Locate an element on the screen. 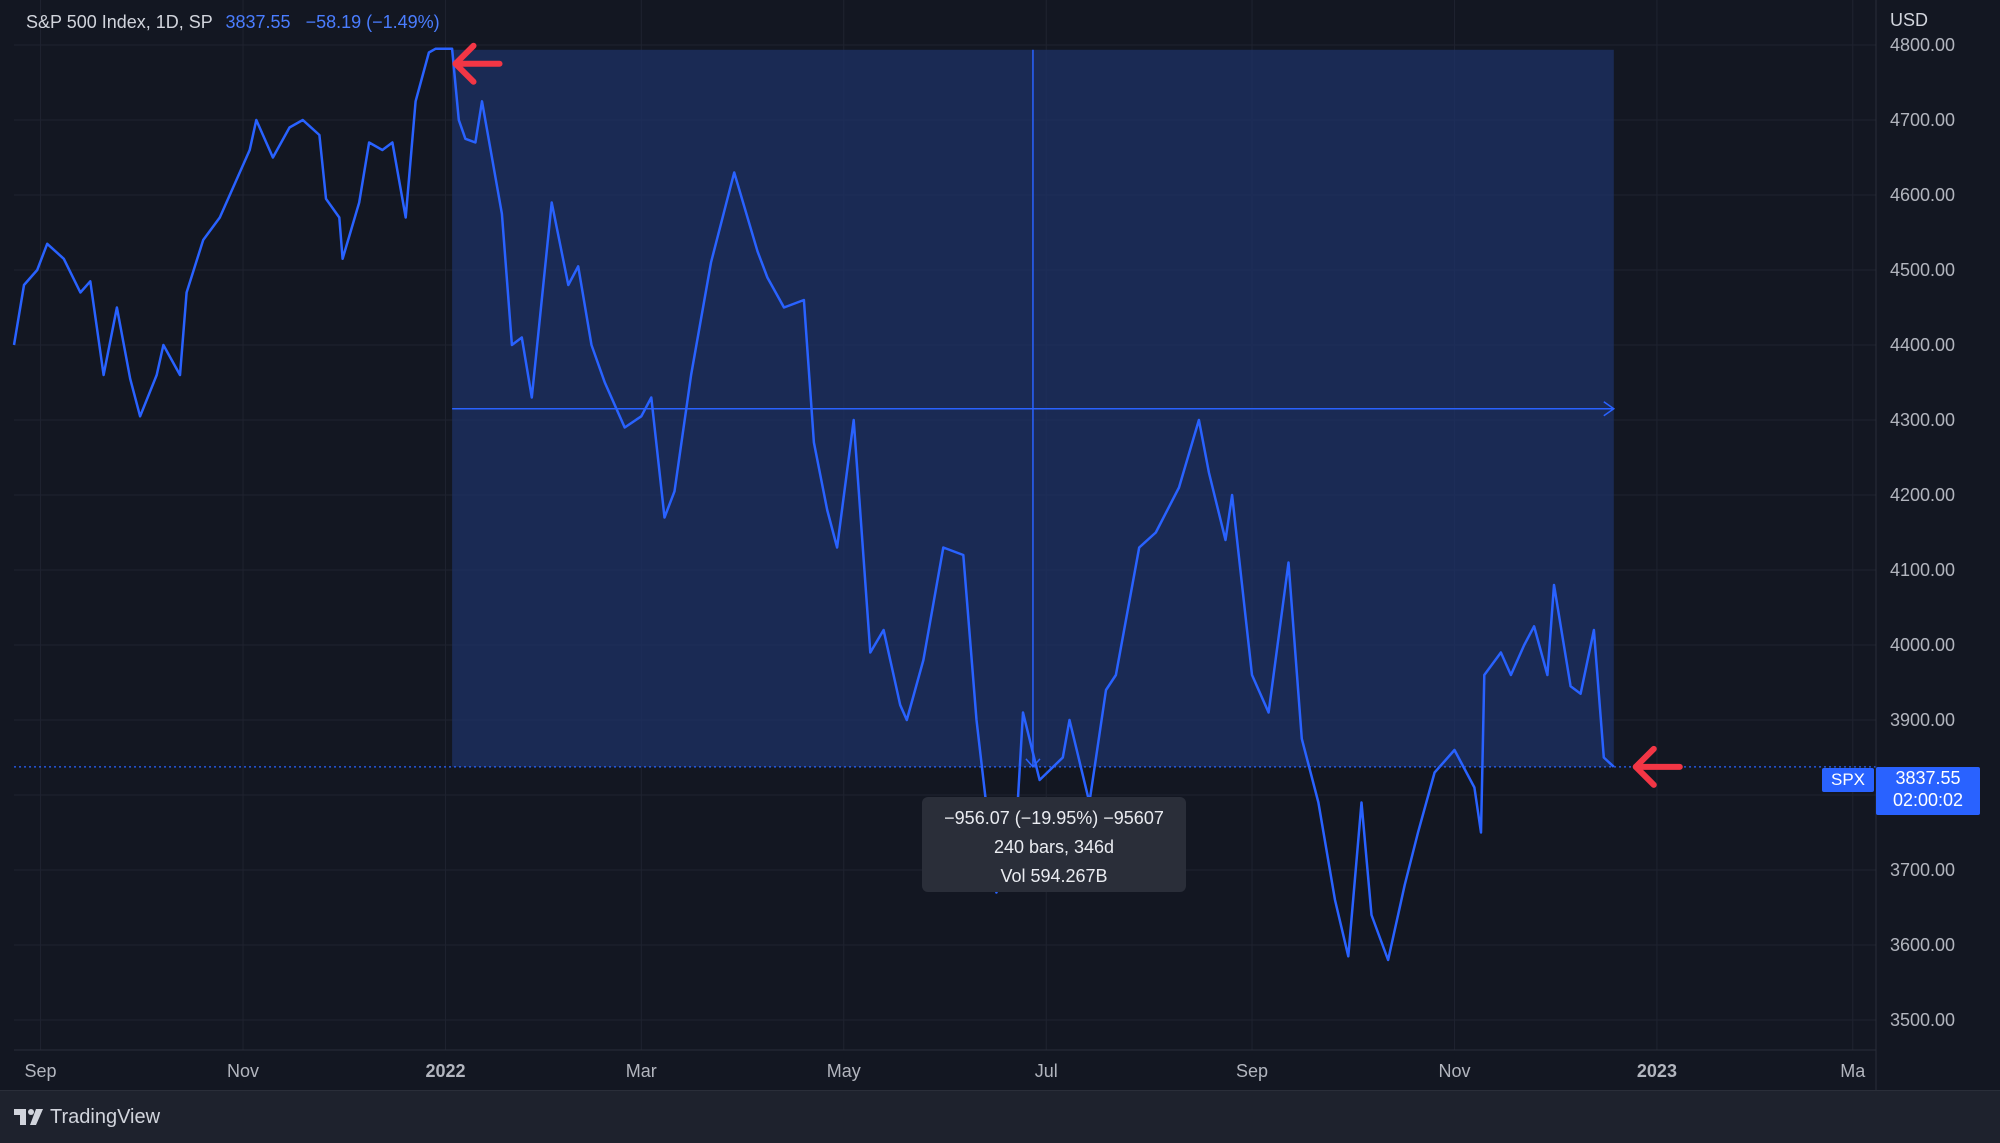 This screenshot has width=2000, height=1143. price-tag: 3837.55 02:00:02 is located at coordinates (1928, 791).